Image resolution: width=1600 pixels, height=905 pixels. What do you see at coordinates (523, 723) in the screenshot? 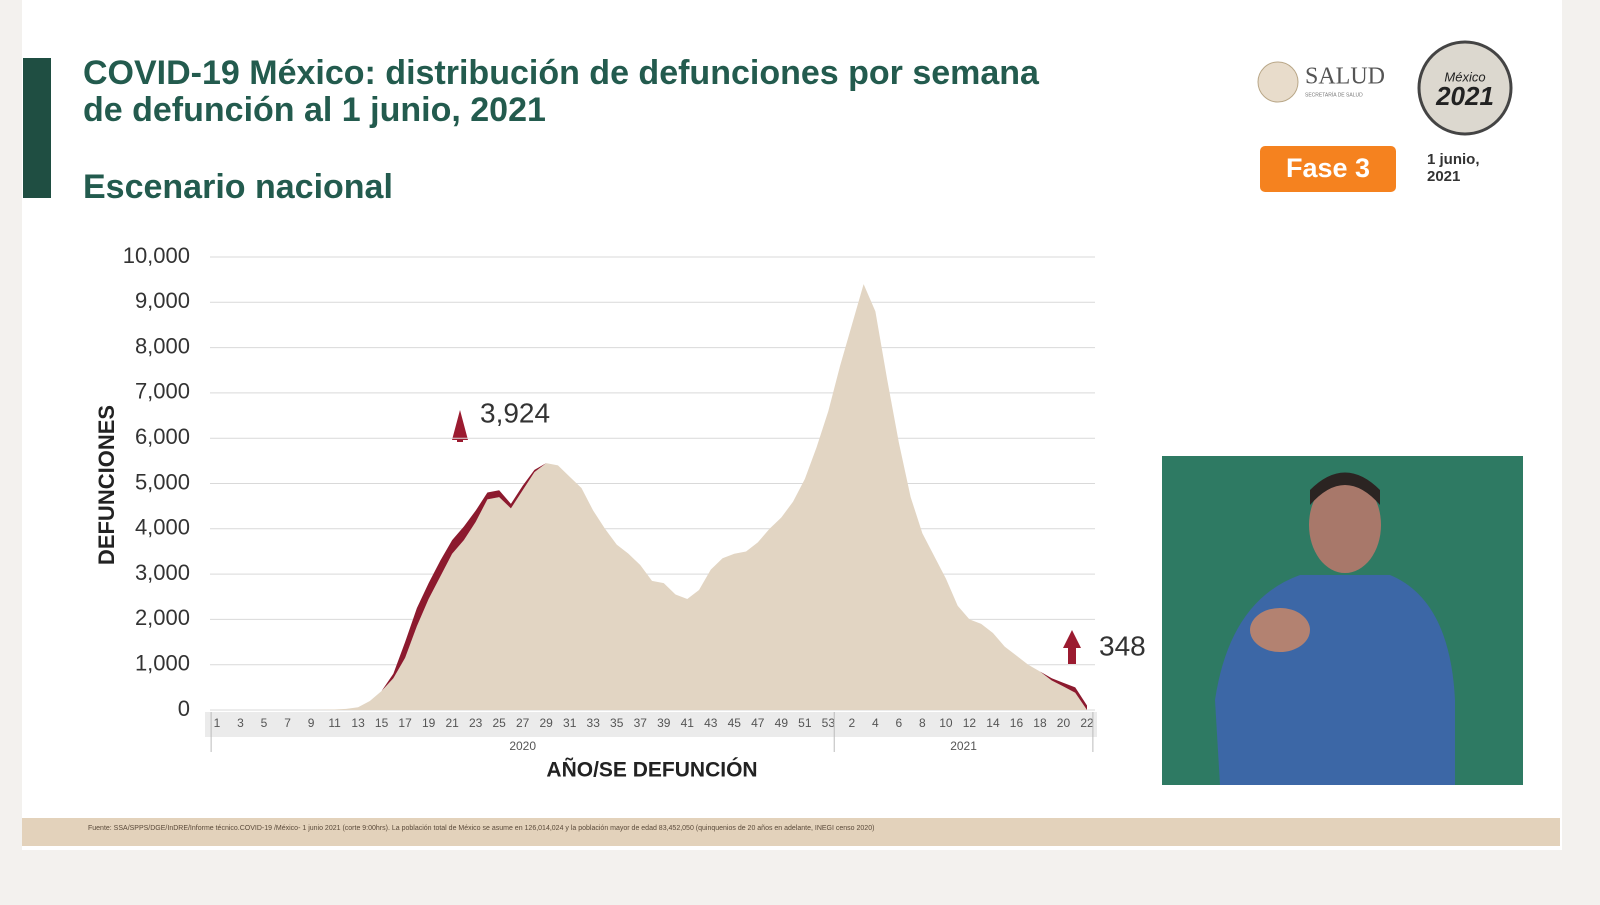
I see `x-tick-label: 27` at bounding box center [523, 723].